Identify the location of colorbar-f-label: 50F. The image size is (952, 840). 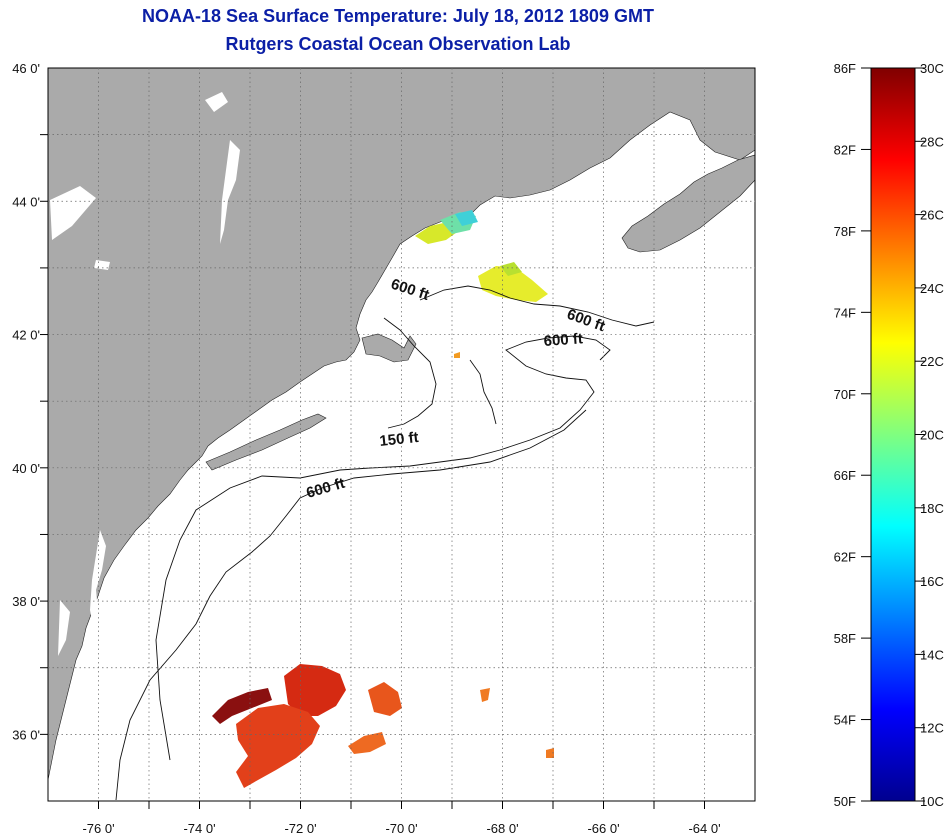
(845, 801).